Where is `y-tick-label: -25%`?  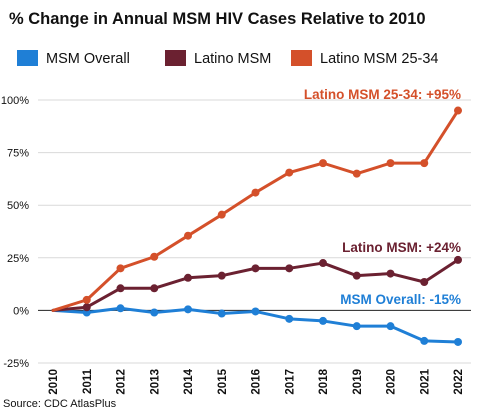 y-tick-label: -25% is located at coordinates (16, 364).